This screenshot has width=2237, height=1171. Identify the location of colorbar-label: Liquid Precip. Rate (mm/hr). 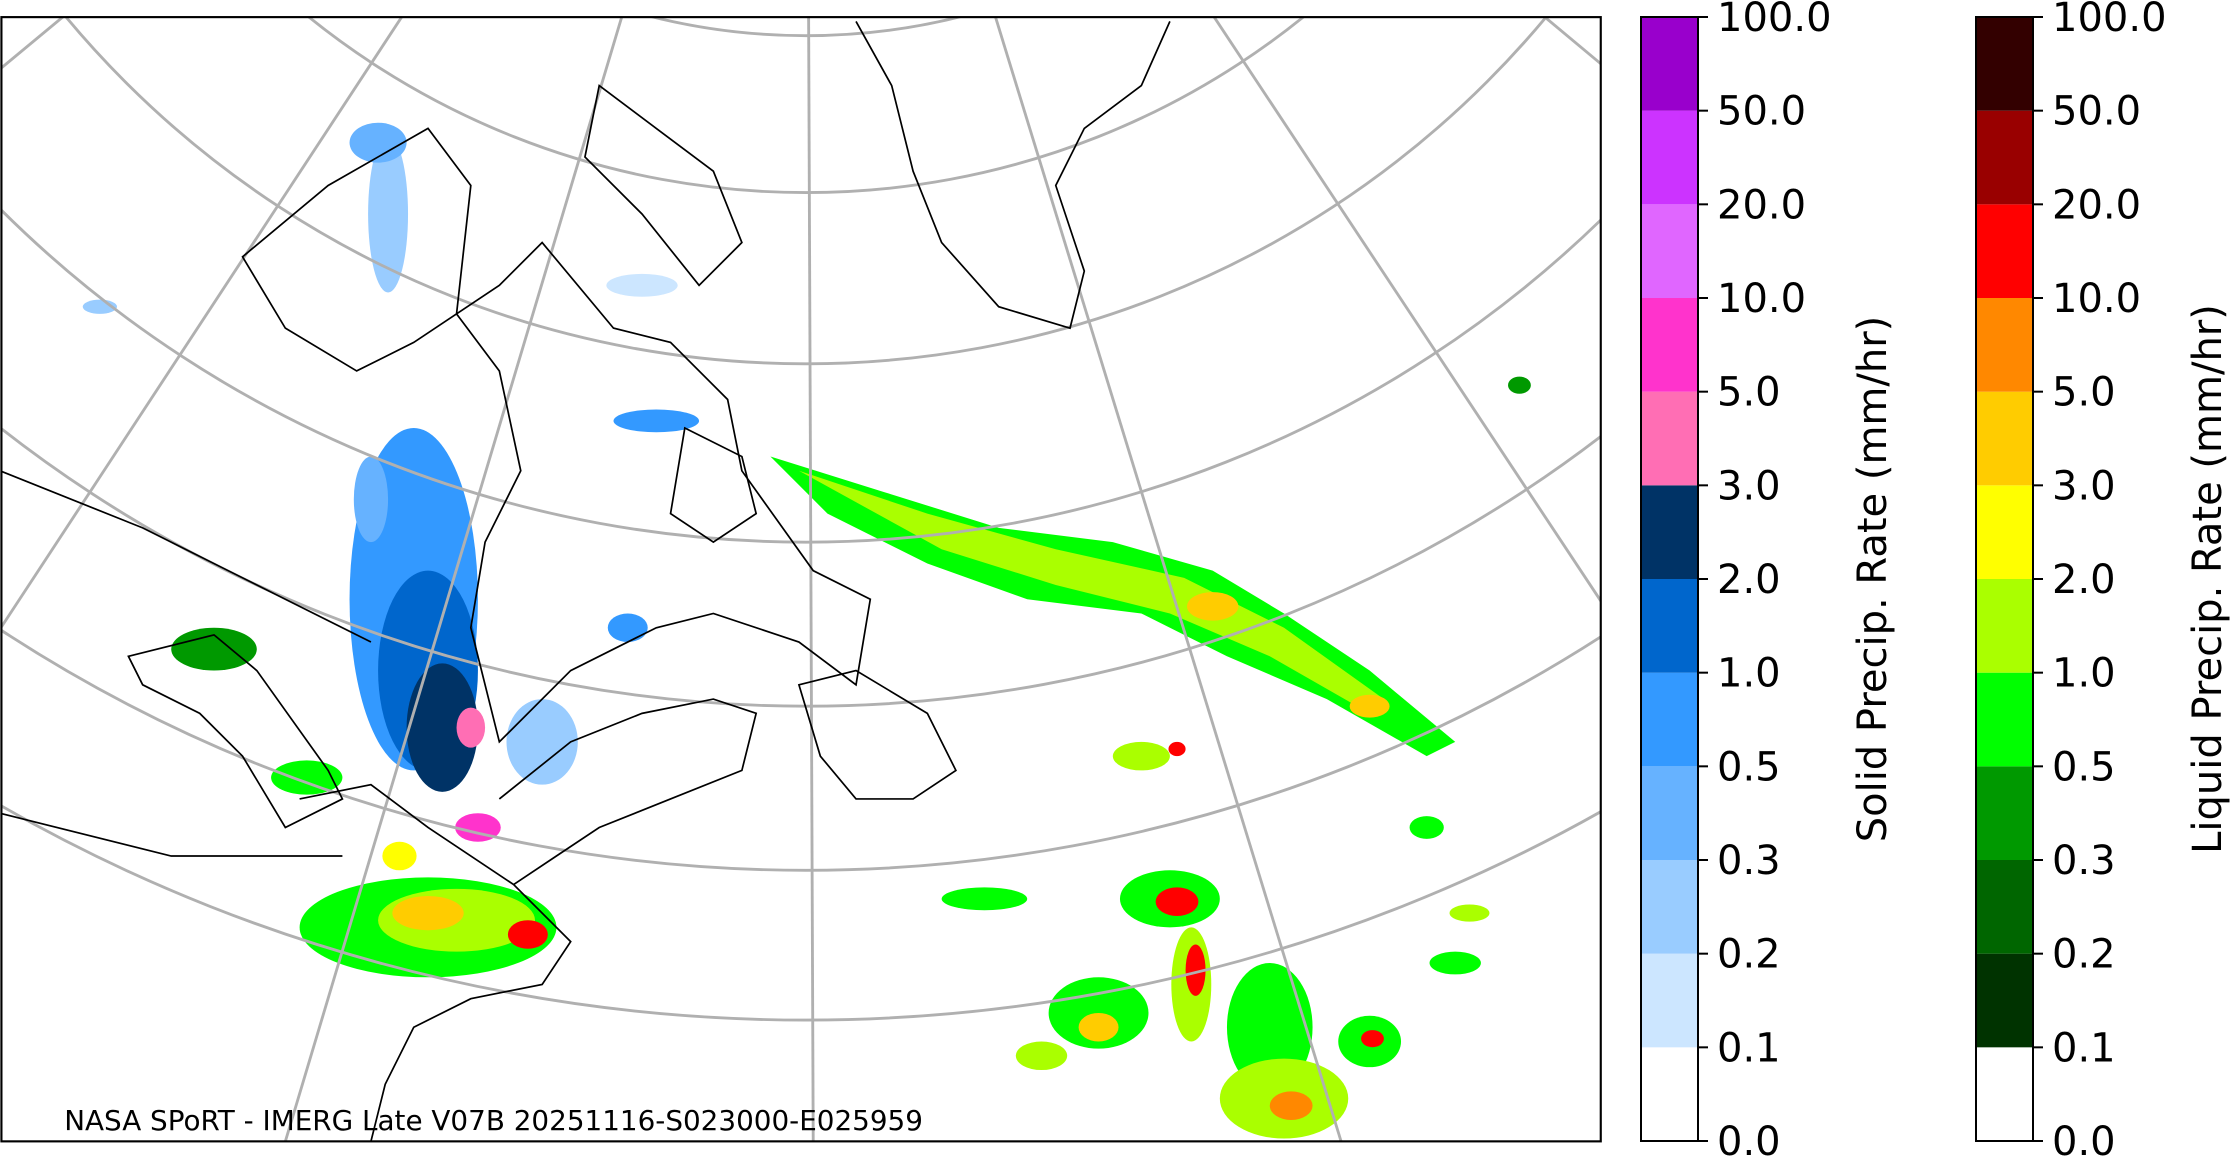
(2208, 579).